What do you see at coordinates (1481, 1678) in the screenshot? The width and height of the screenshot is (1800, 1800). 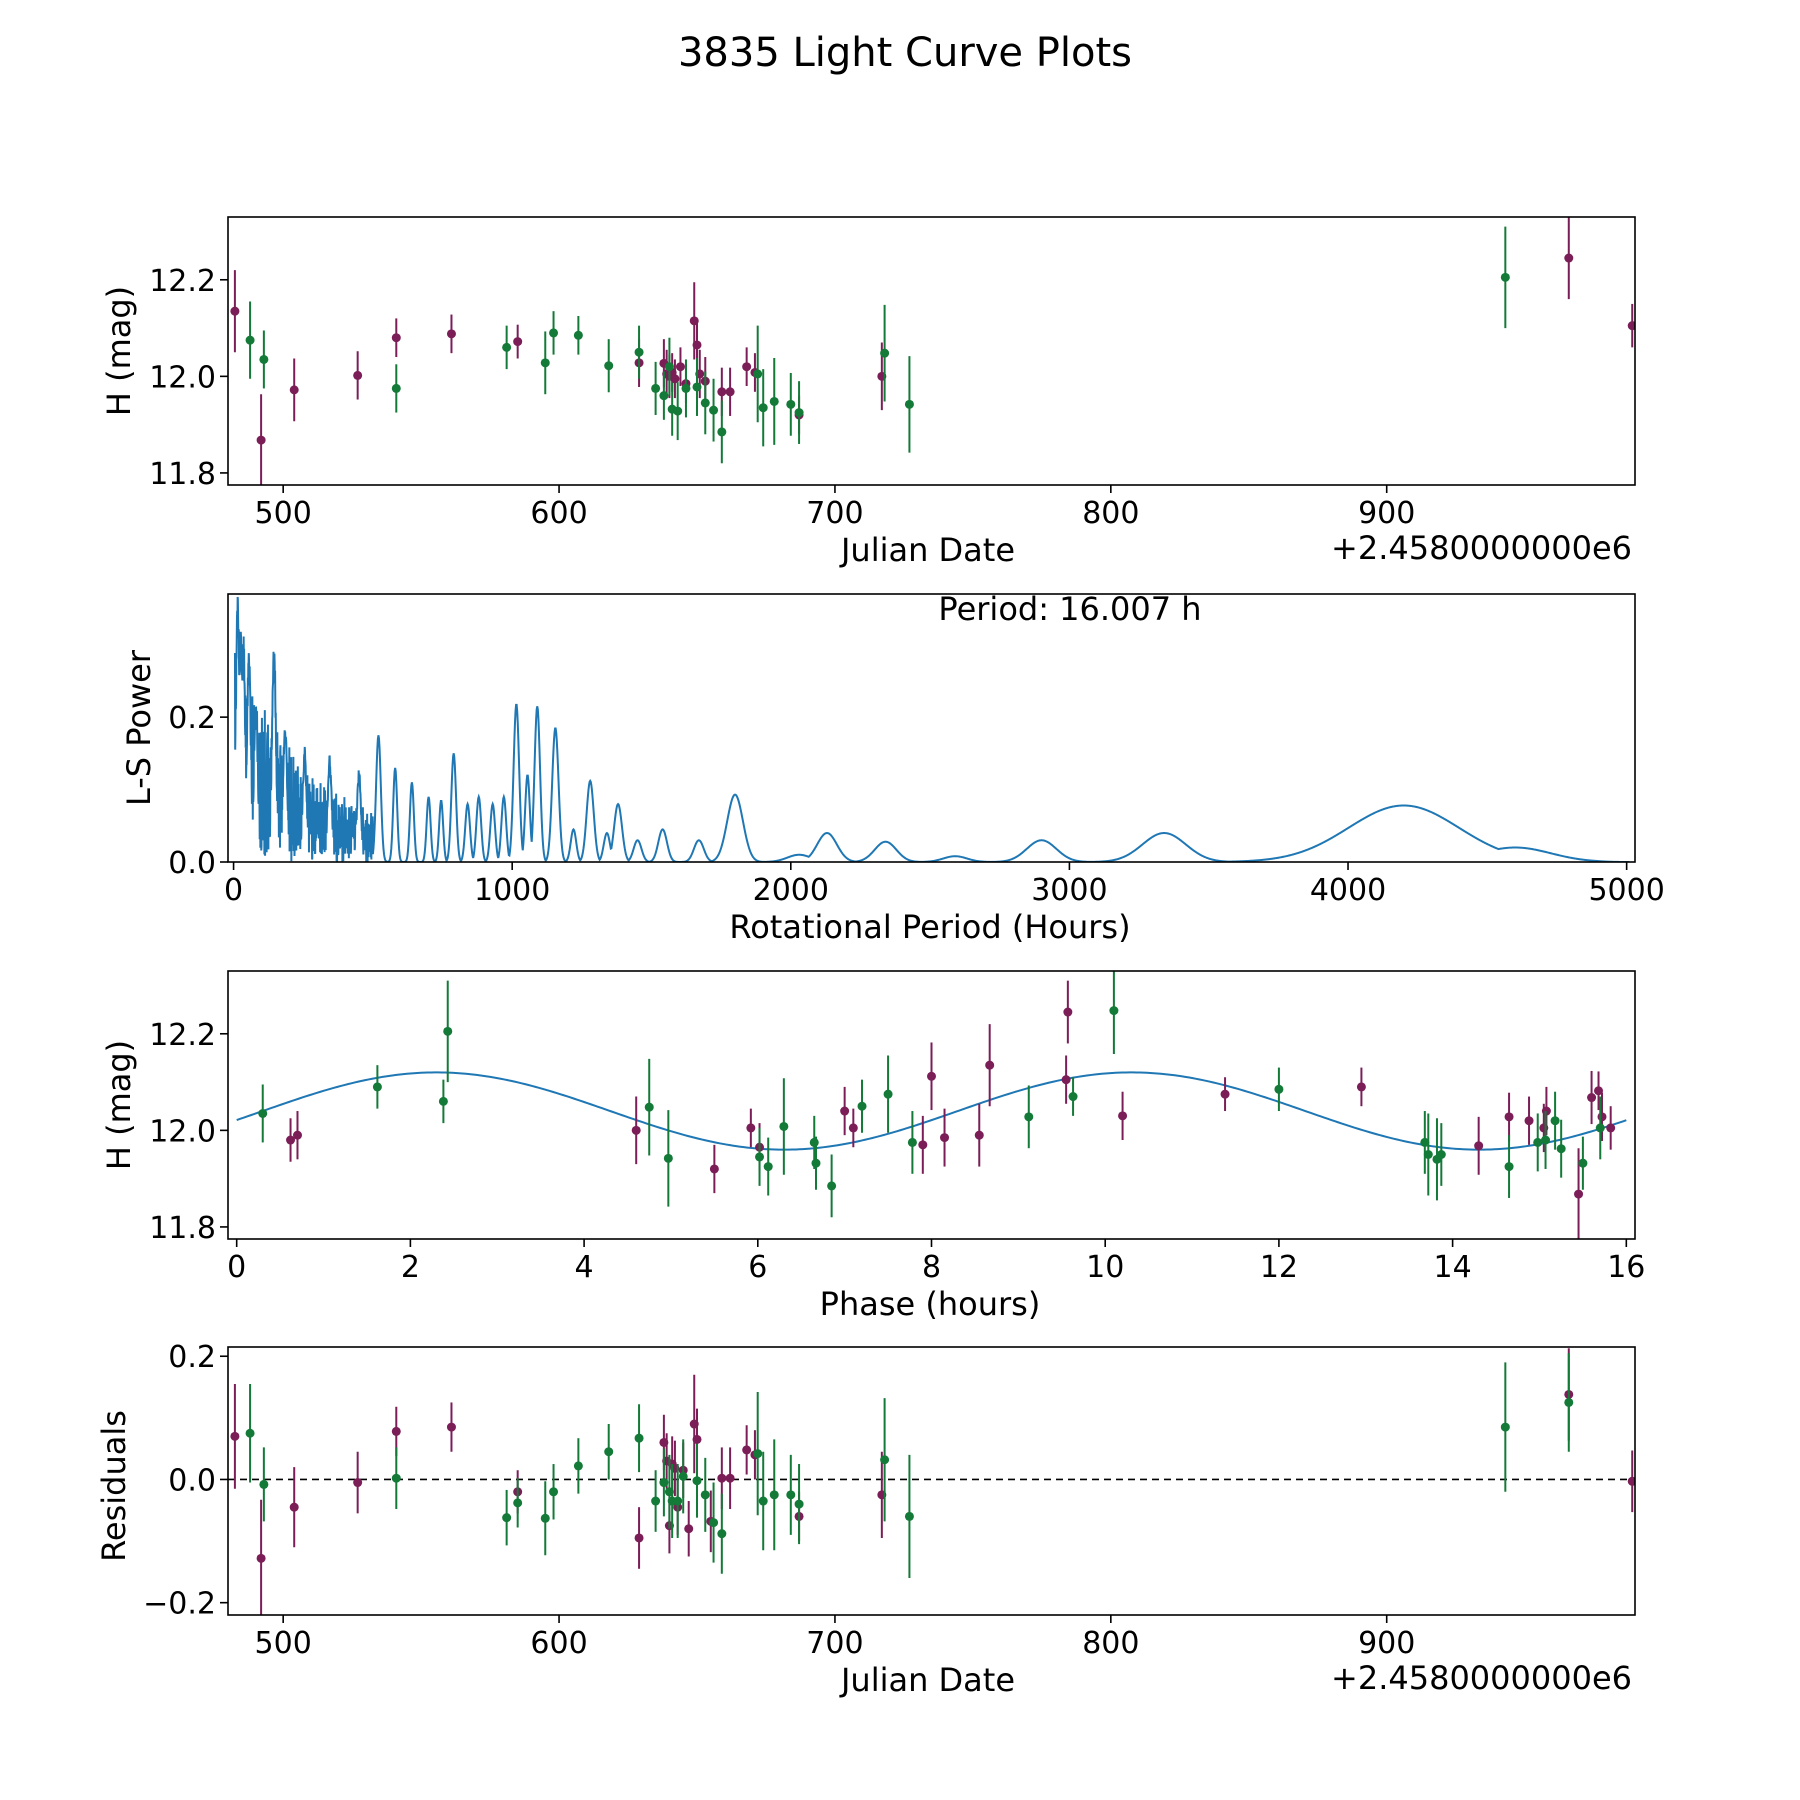 I see `panel-residuals-offset-text: +2.4580000000e6` at bounding box center [1481, 1678].